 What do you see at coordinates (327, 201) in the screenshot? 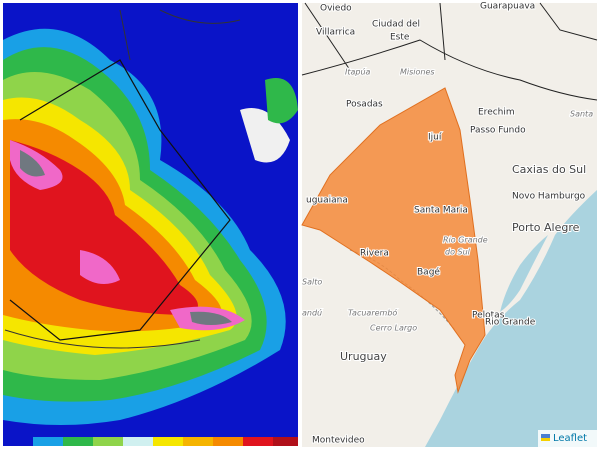
I see `place-label: uguaiana` at bounding box center [327, 201].